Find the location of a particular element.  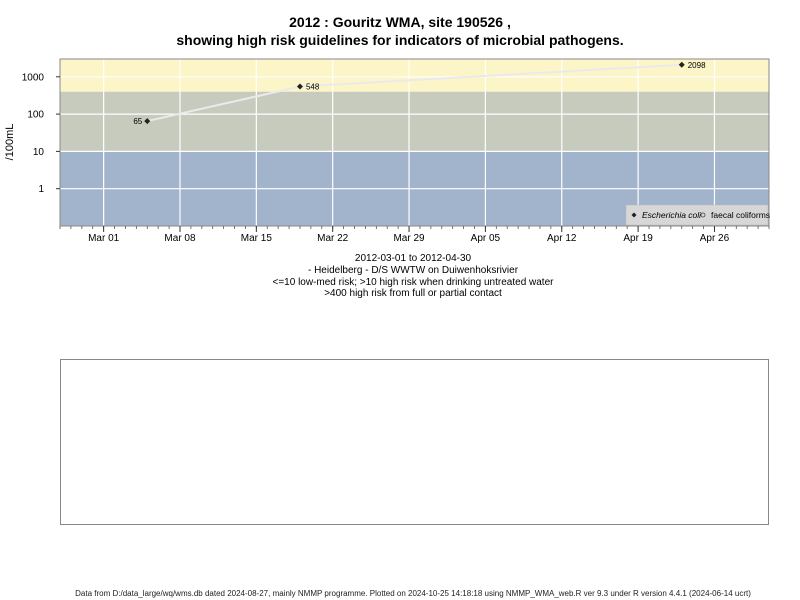

data-label-0-0: 65 is located at coordinates (137, 121).